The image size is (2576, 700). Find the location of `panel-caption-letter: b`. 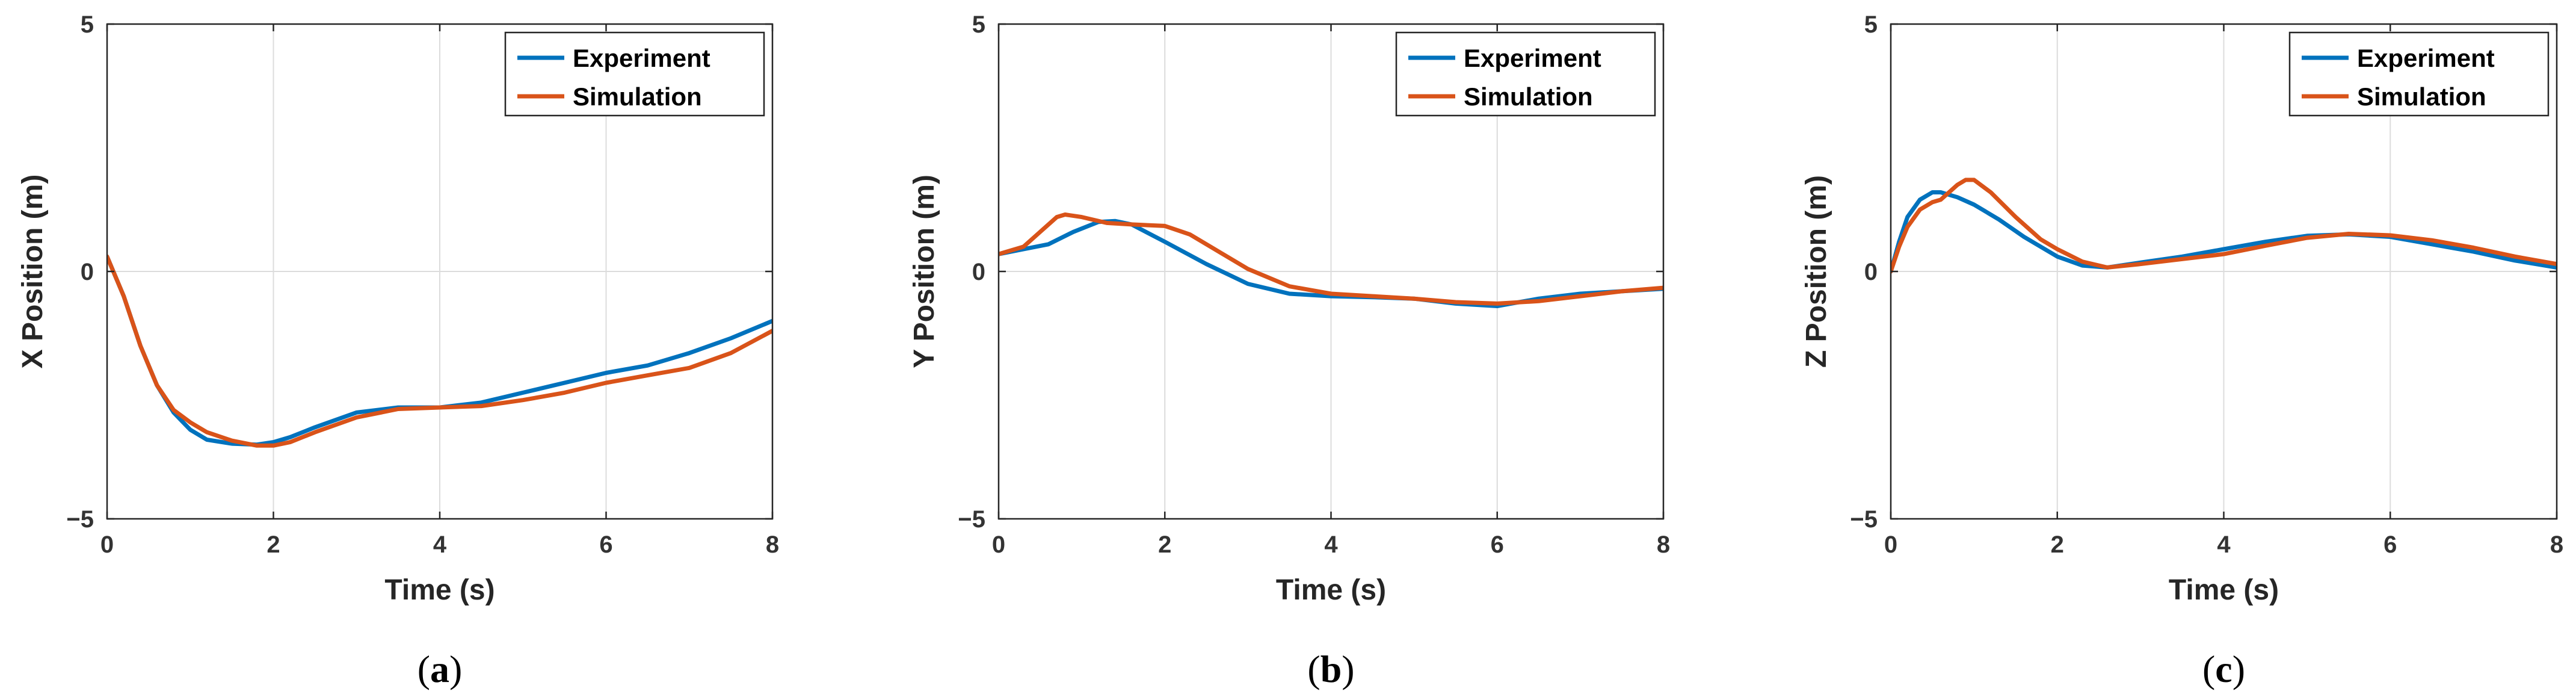

panel-caption-letter: b is located at coordinates (1331, 669).